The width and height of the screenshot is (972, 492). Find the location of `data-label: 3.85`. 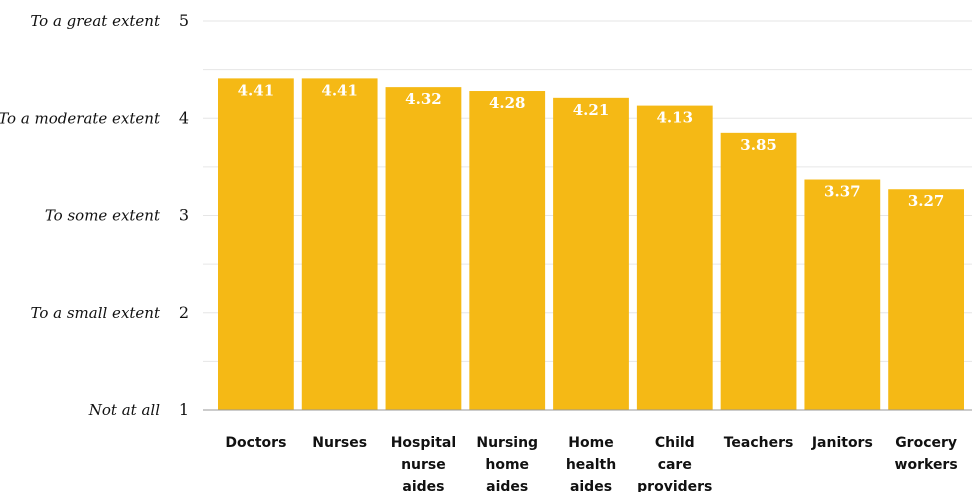

data-label: 3.85 is located at coordinates (758, 145).